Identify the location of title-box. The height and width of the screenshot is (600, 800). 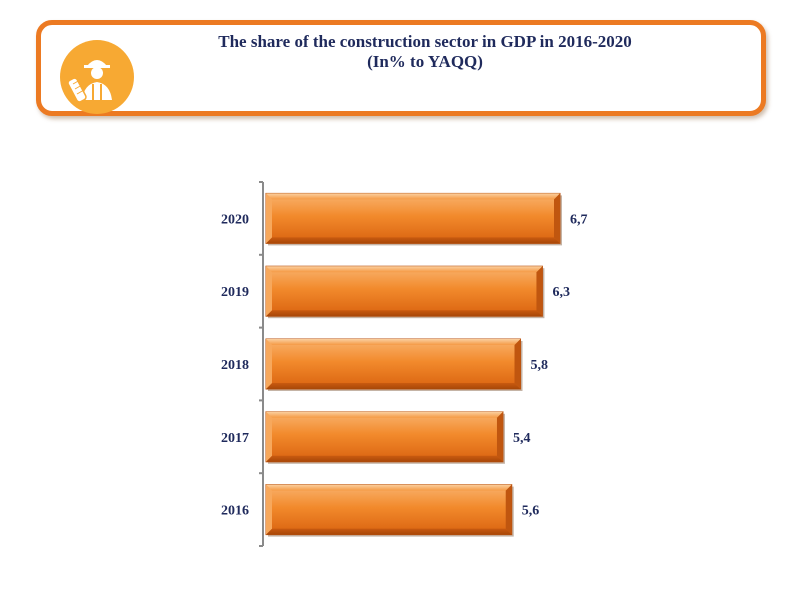
(401, 68).